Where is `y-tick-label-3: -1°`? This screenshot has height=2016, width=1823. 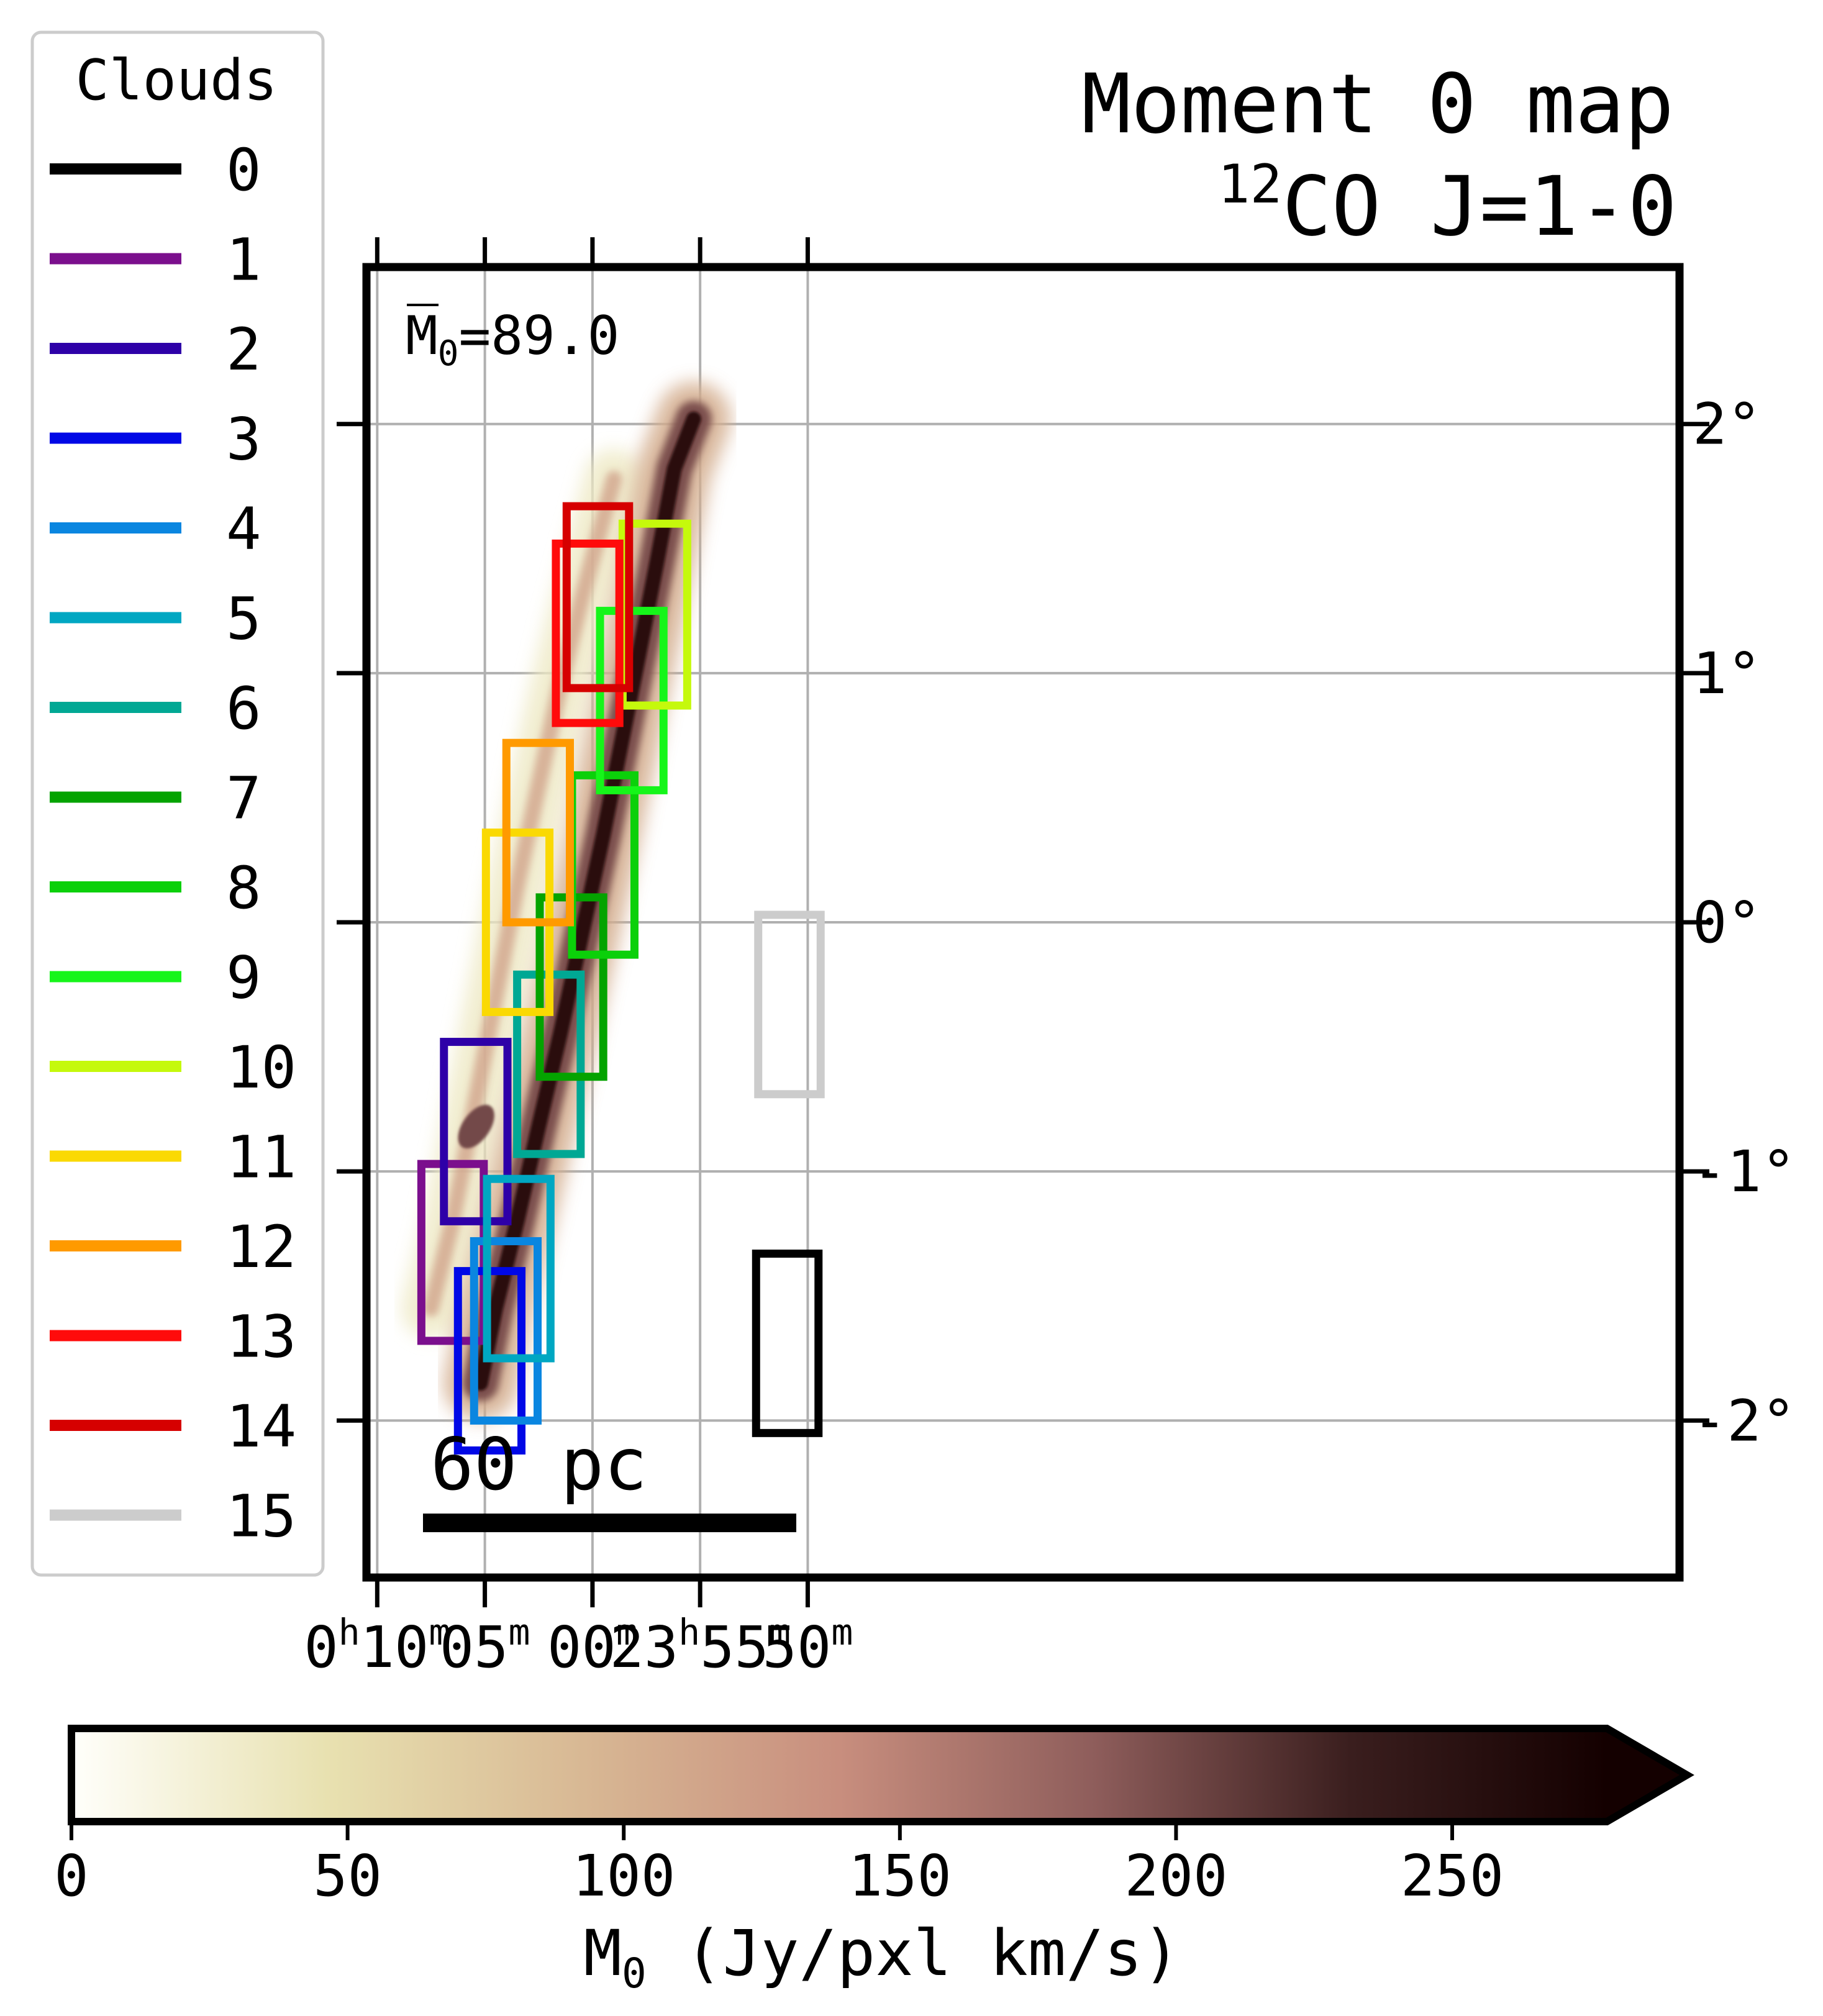 y-tick-label-3: -1° is located at coordinates (1744, 1171).